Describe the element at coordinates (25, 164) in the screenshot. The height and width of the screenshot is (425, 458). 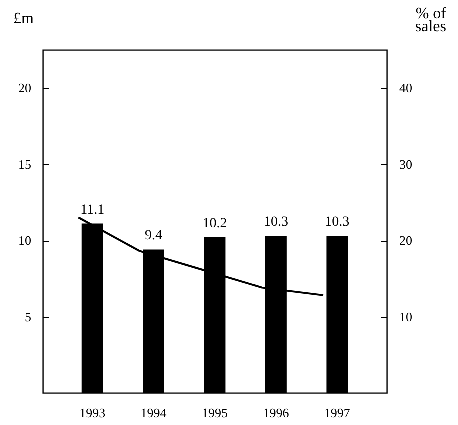
I see `y-tick-label: 15` at that location.